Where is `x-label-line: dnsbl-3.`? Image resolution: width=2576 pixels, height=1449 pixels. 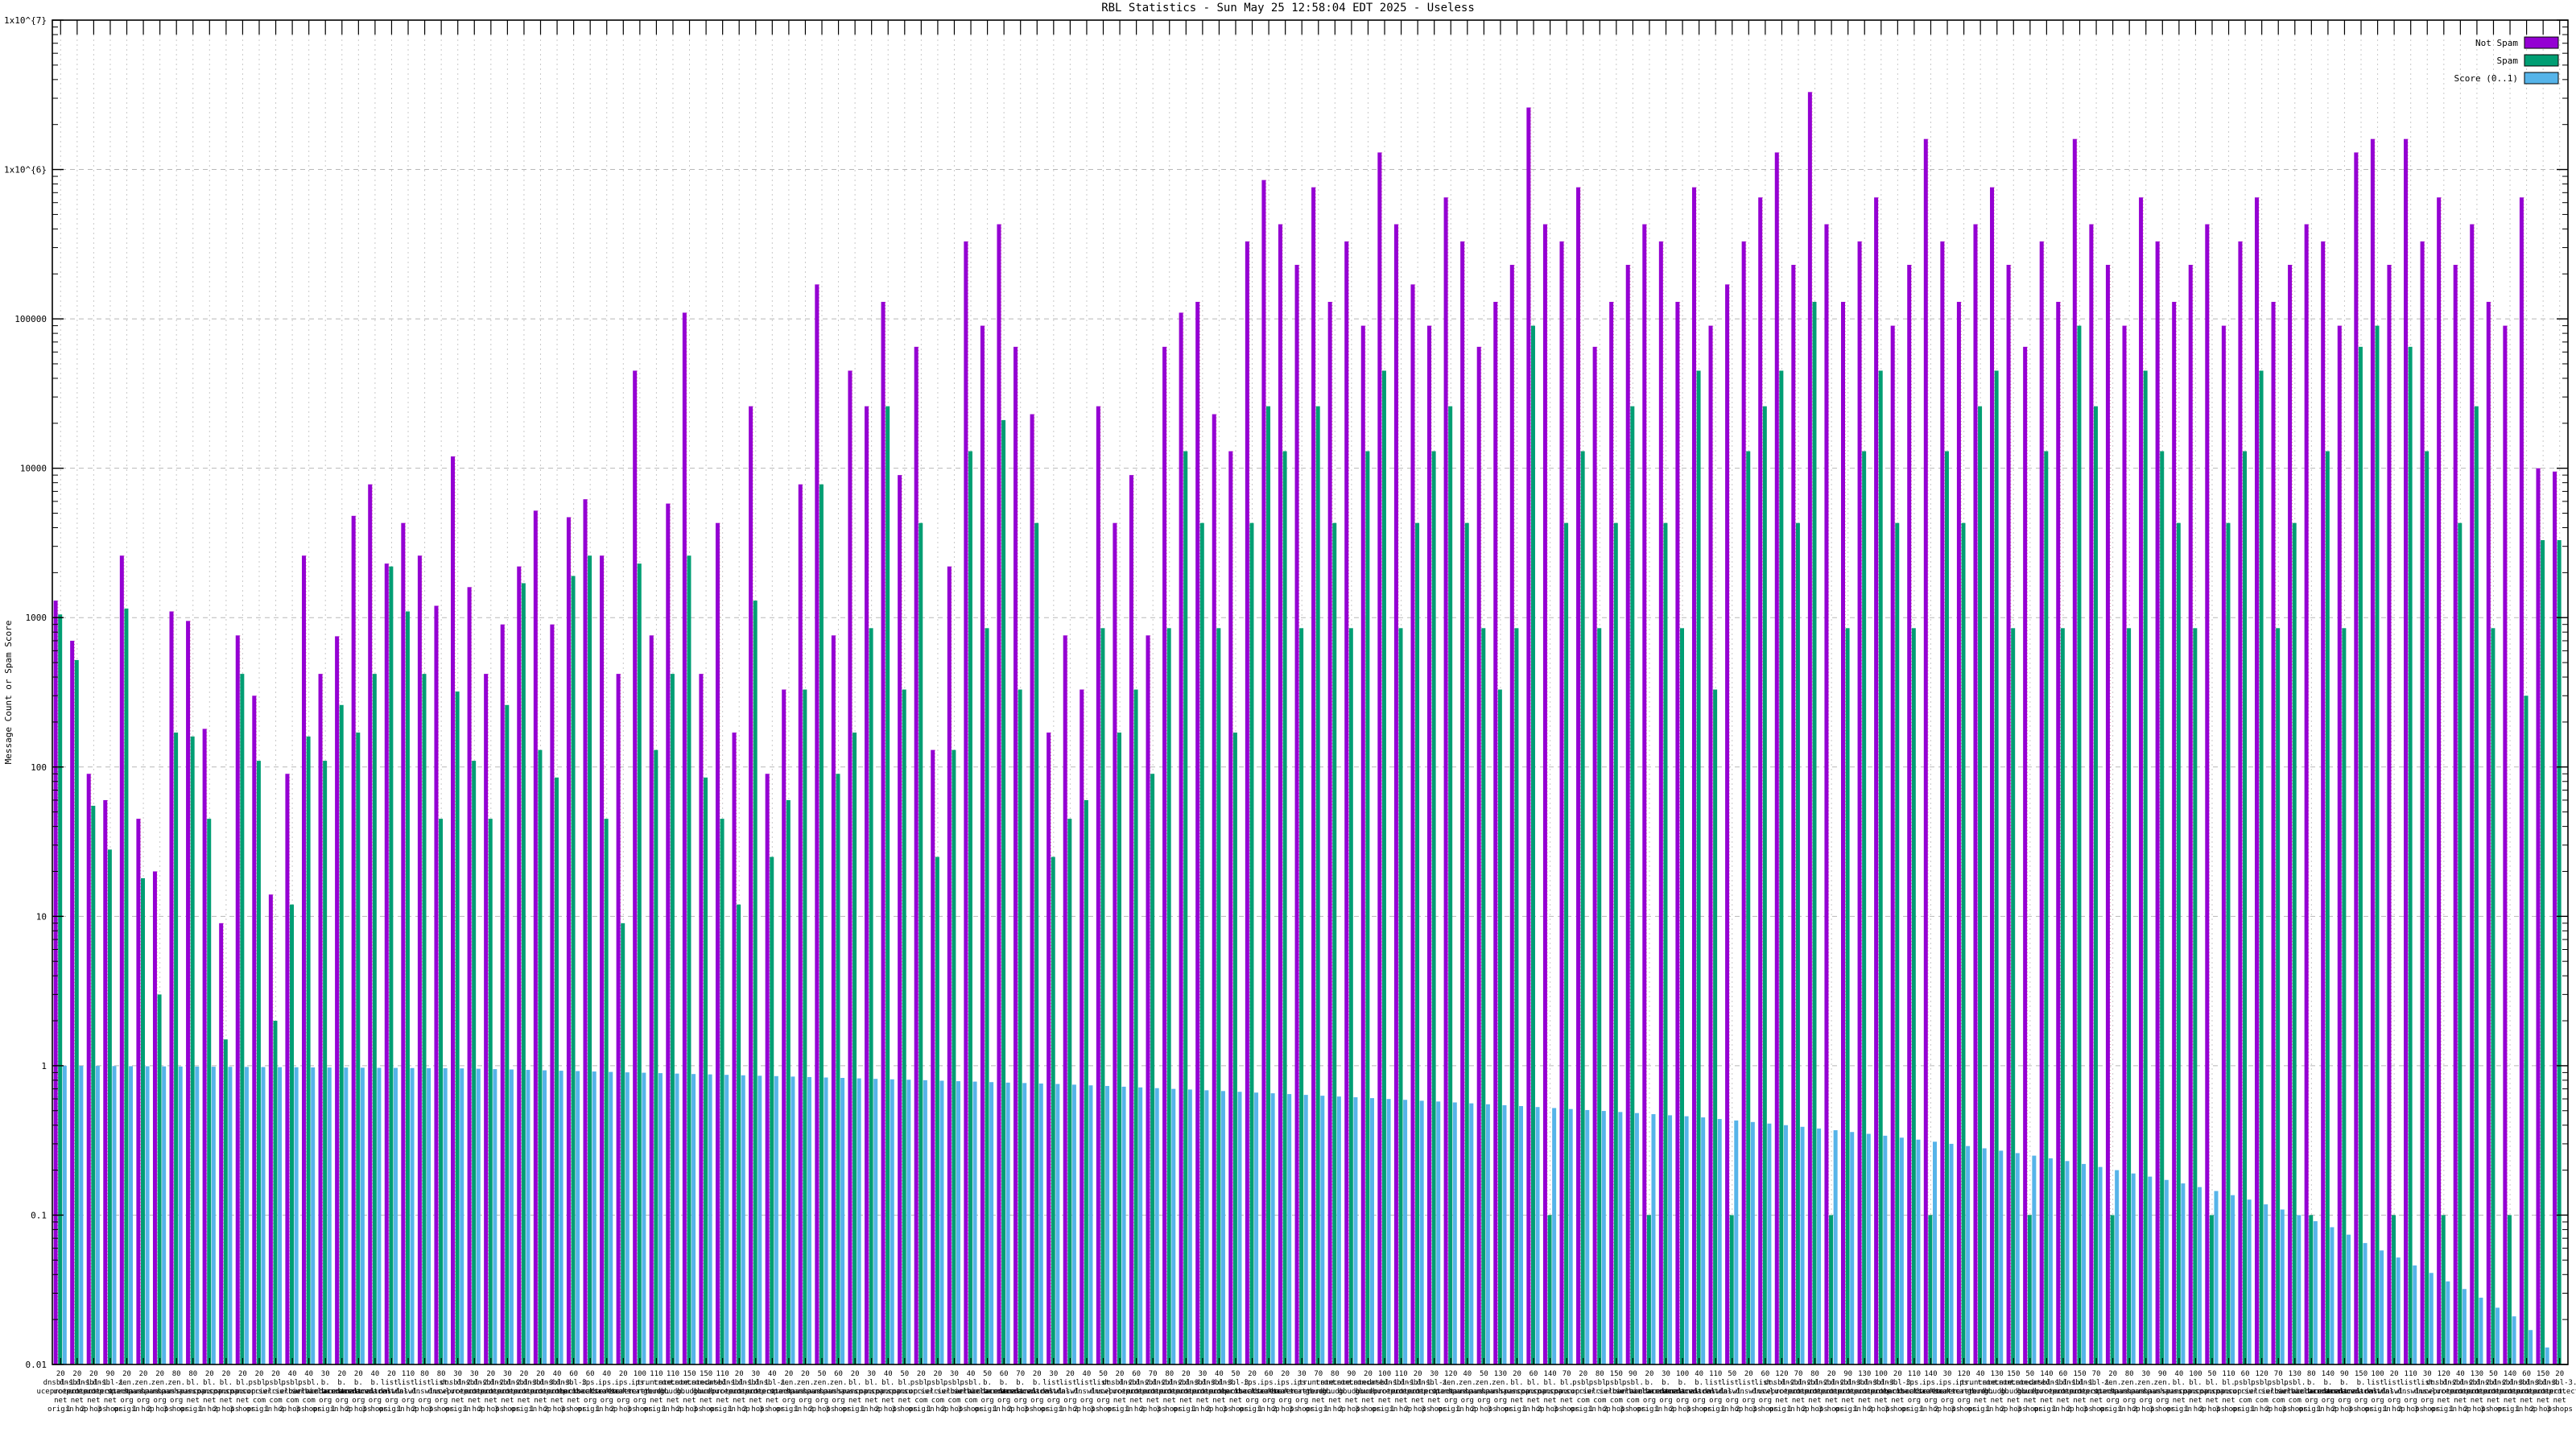
x-label-line: dnsbl-3. is located at coordinates (540, 1383).